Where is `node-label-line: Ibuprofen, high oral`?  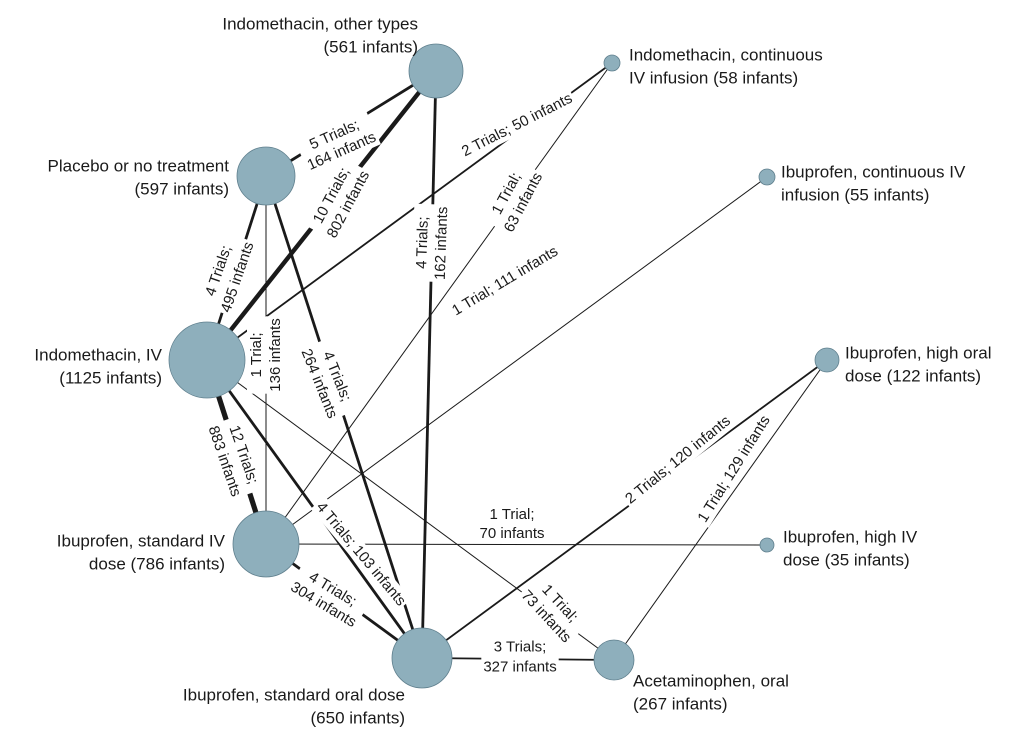
node-label-line: Ibuprofen, high oral is located at coordinates (918, 353).